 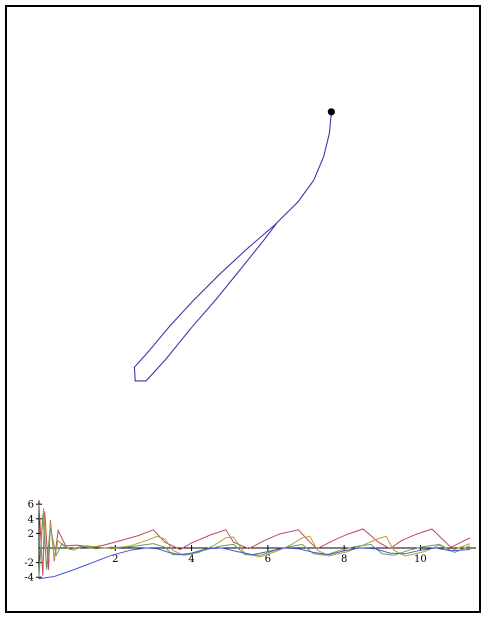 I want to click on x-tick-label: 10, so click(x=420, y=559).